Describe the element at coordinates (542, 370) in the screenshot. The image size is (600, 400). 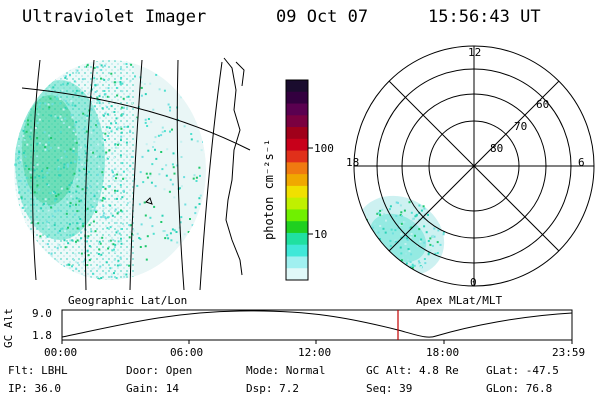
I see `glat-value: -47.5` at that location.